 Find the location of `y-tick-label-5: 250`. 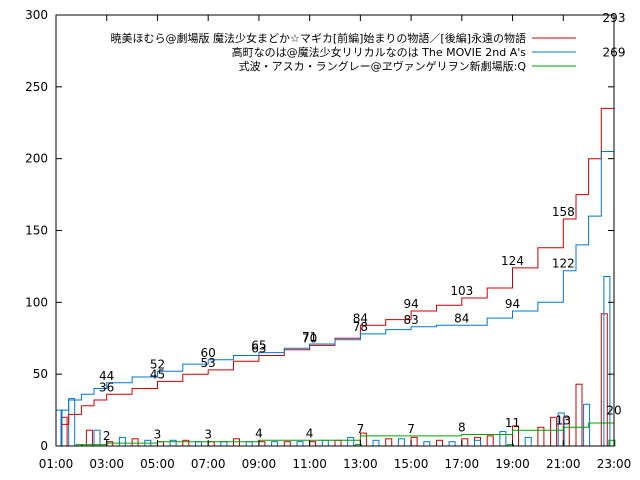

y-tick-label-5: 250 is located at coordinates (36, 87).